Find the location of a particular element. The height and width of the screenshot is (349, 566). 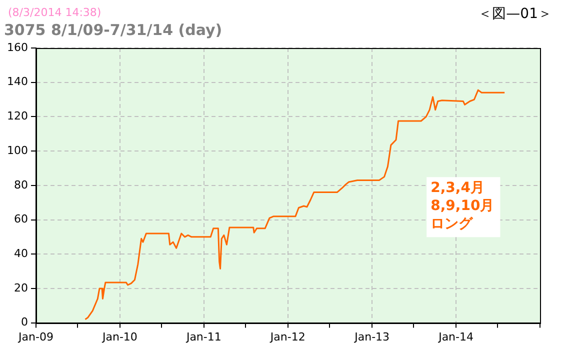

y-tick-label: 0 is located at coordinates (24, 322).